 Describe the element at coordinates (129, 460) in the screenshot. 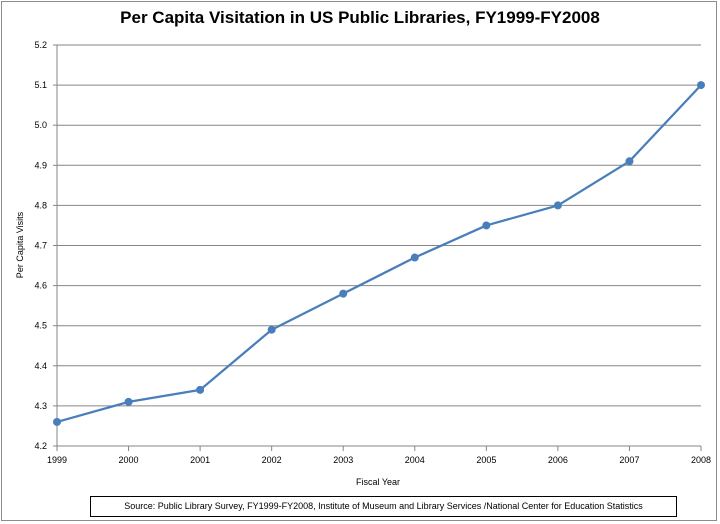

I see `x-tick-label: 2000` at that location.